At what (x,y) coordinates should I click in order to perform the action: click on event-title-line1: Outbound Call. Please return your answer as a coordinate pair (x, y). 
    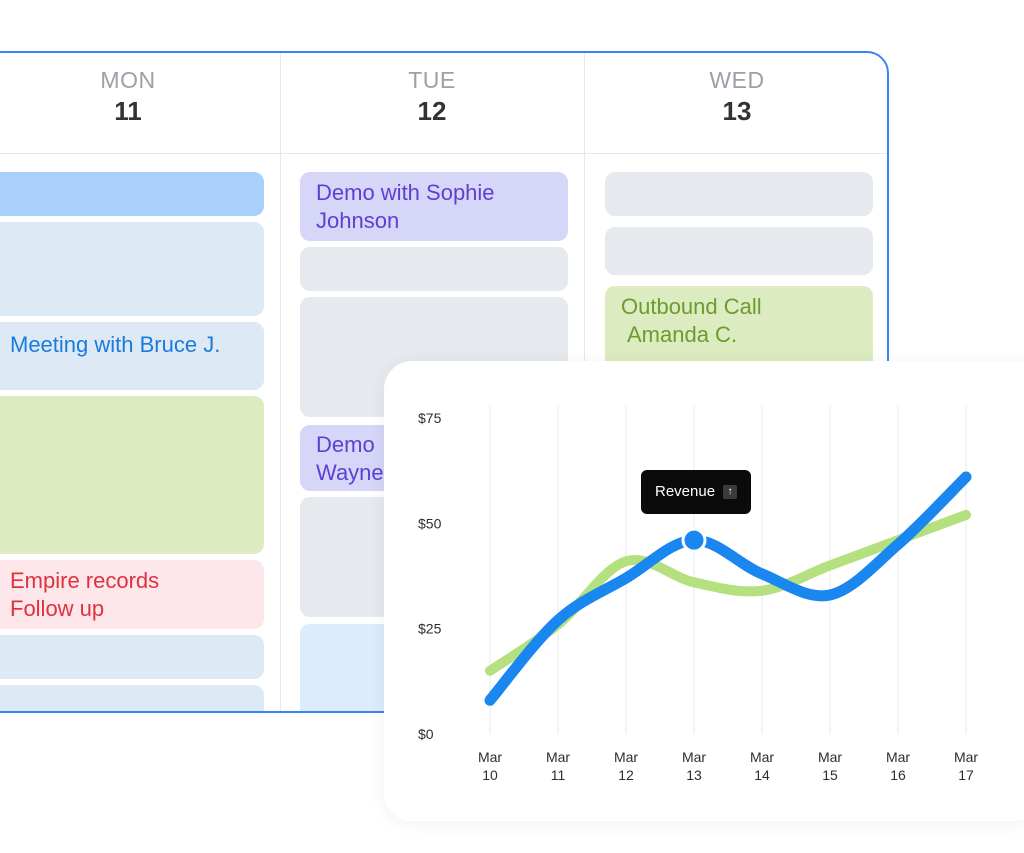
    Looking at the image, I should click on (691, 306).